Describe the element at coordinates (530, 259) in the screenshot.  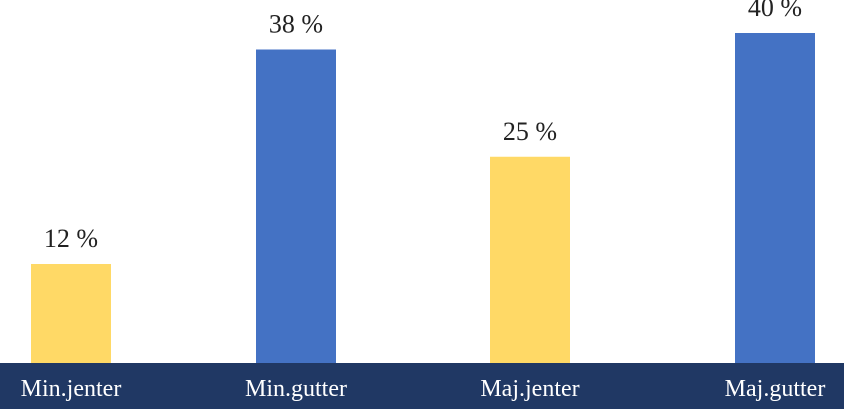
I see `bar-maj-jenter` at that location.